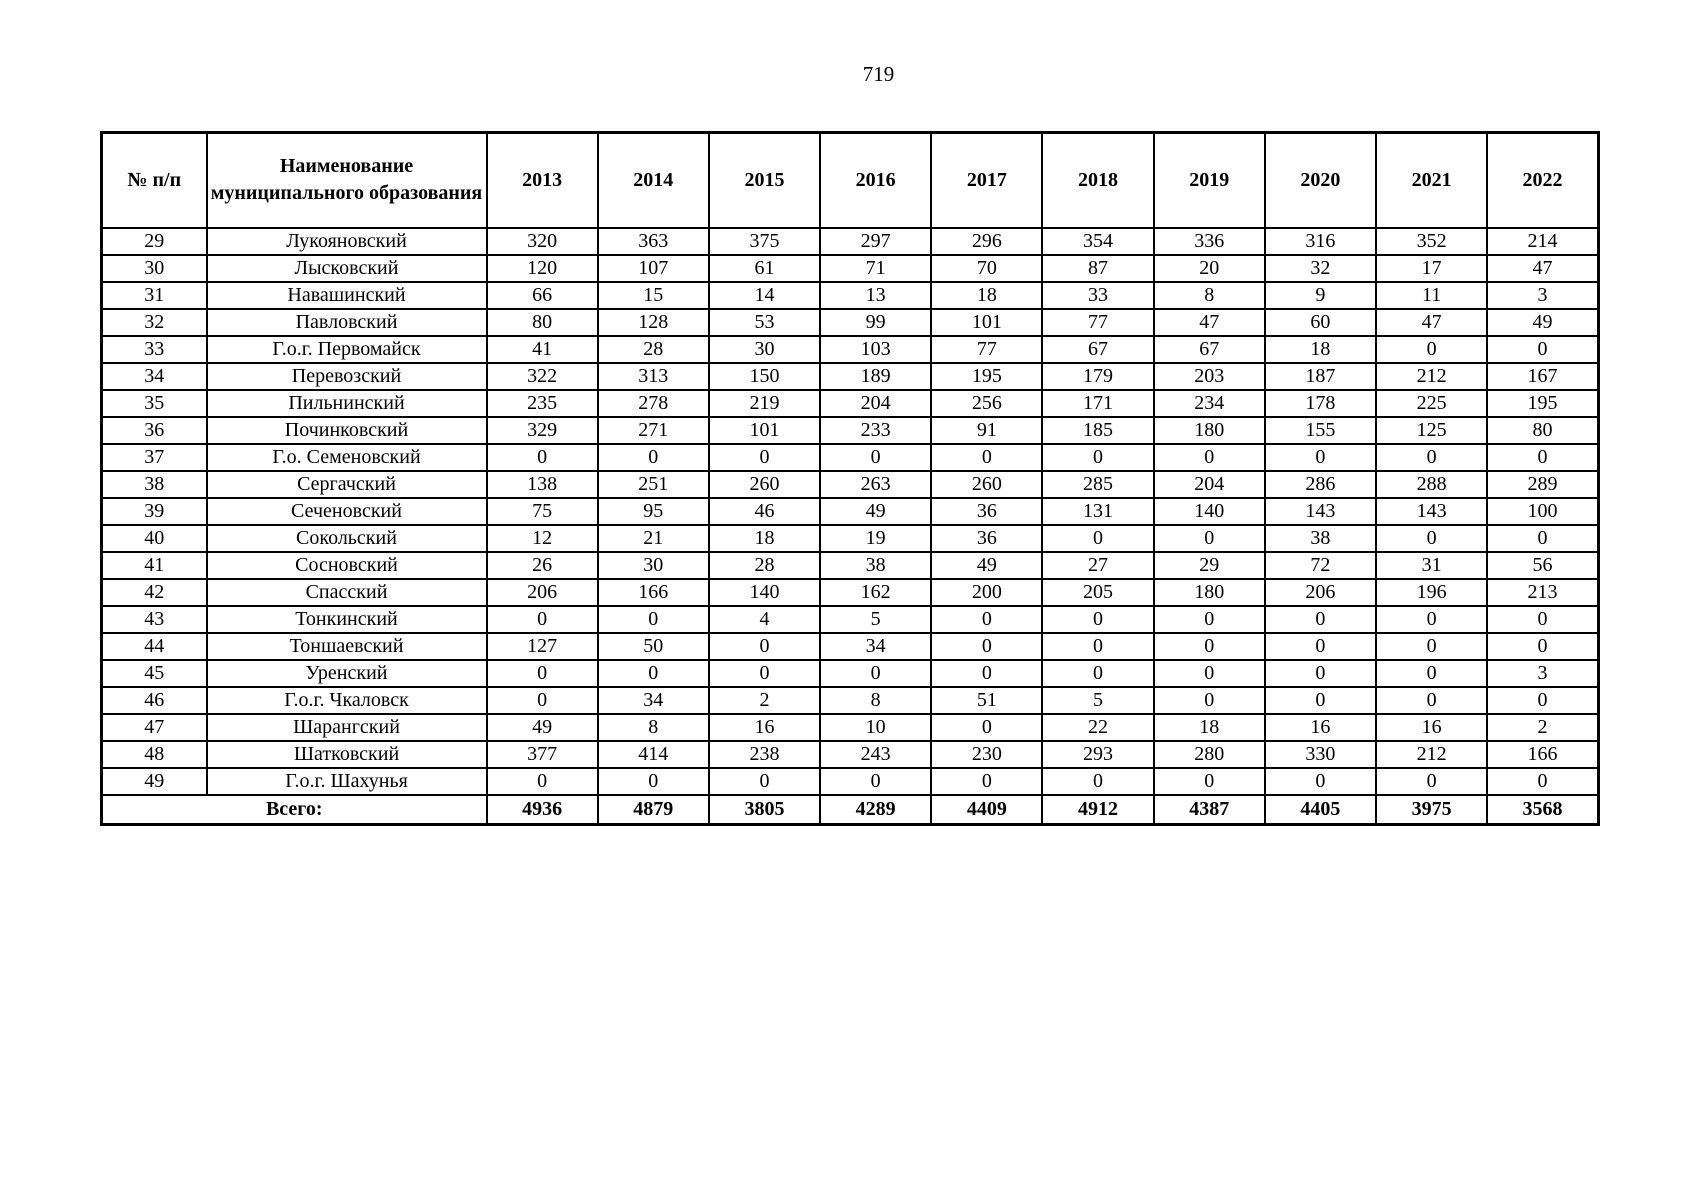  What do you see at coordinates (1209, 241) in the screenshot?
I see `year-value: 336` at bounding box center [1209, 241].